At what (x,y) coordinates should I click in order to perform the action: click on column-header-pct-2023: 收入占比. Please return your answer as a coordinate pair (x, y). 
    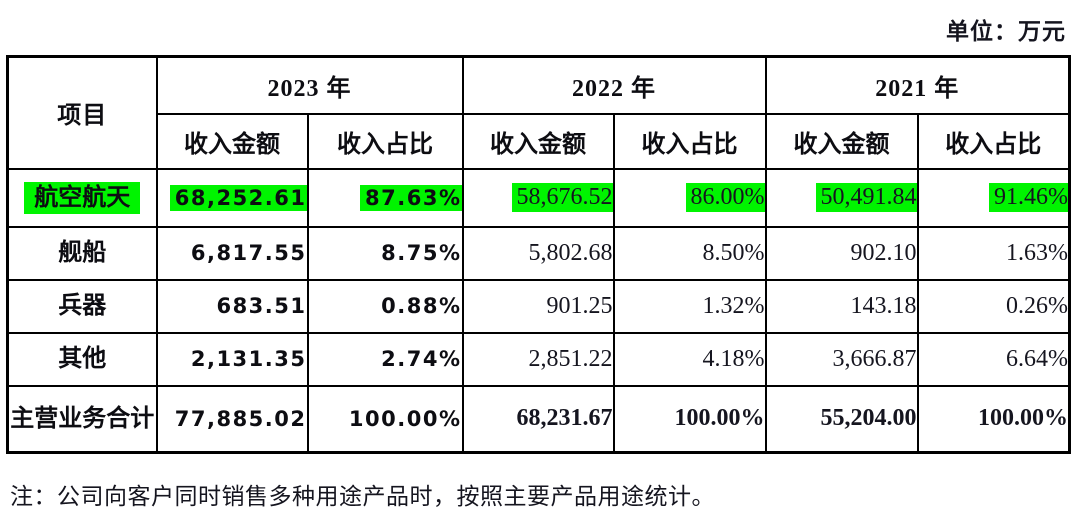
    Looking at the image, I should click on (385, 141).